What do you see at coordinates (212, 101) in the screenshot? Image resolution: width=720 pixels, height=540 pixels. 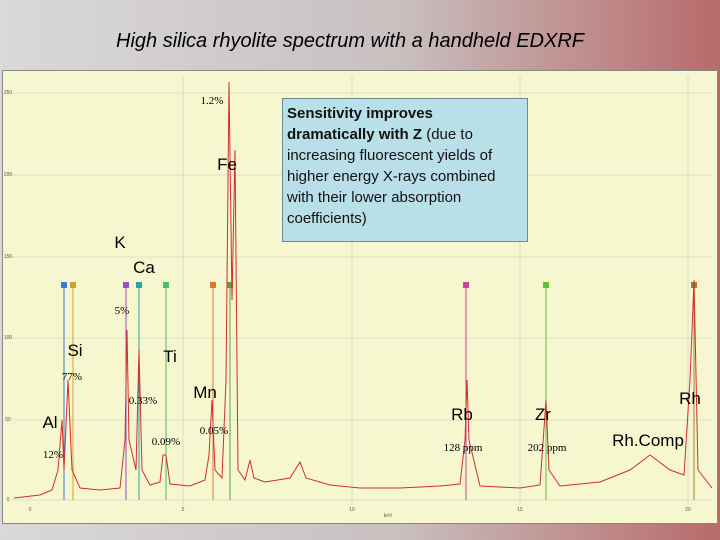 I see `annotation: 1.2%` at bounding box center [212, 101].